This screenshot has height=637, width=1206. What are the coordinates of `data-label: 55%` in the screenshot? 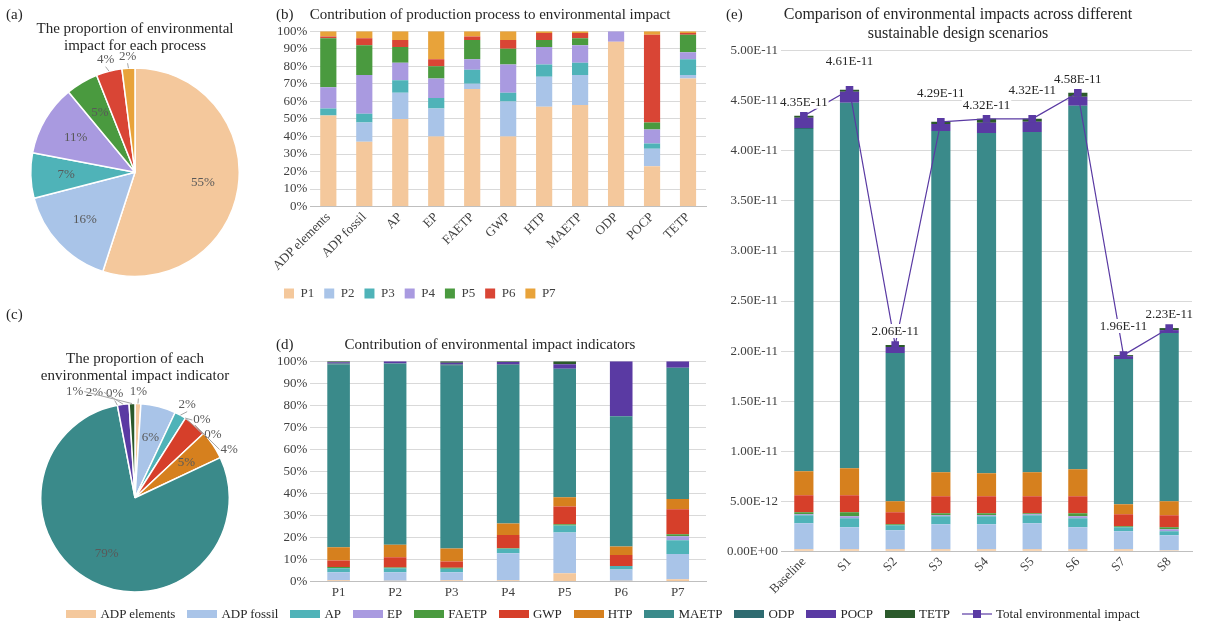 It's located at (203, 182).